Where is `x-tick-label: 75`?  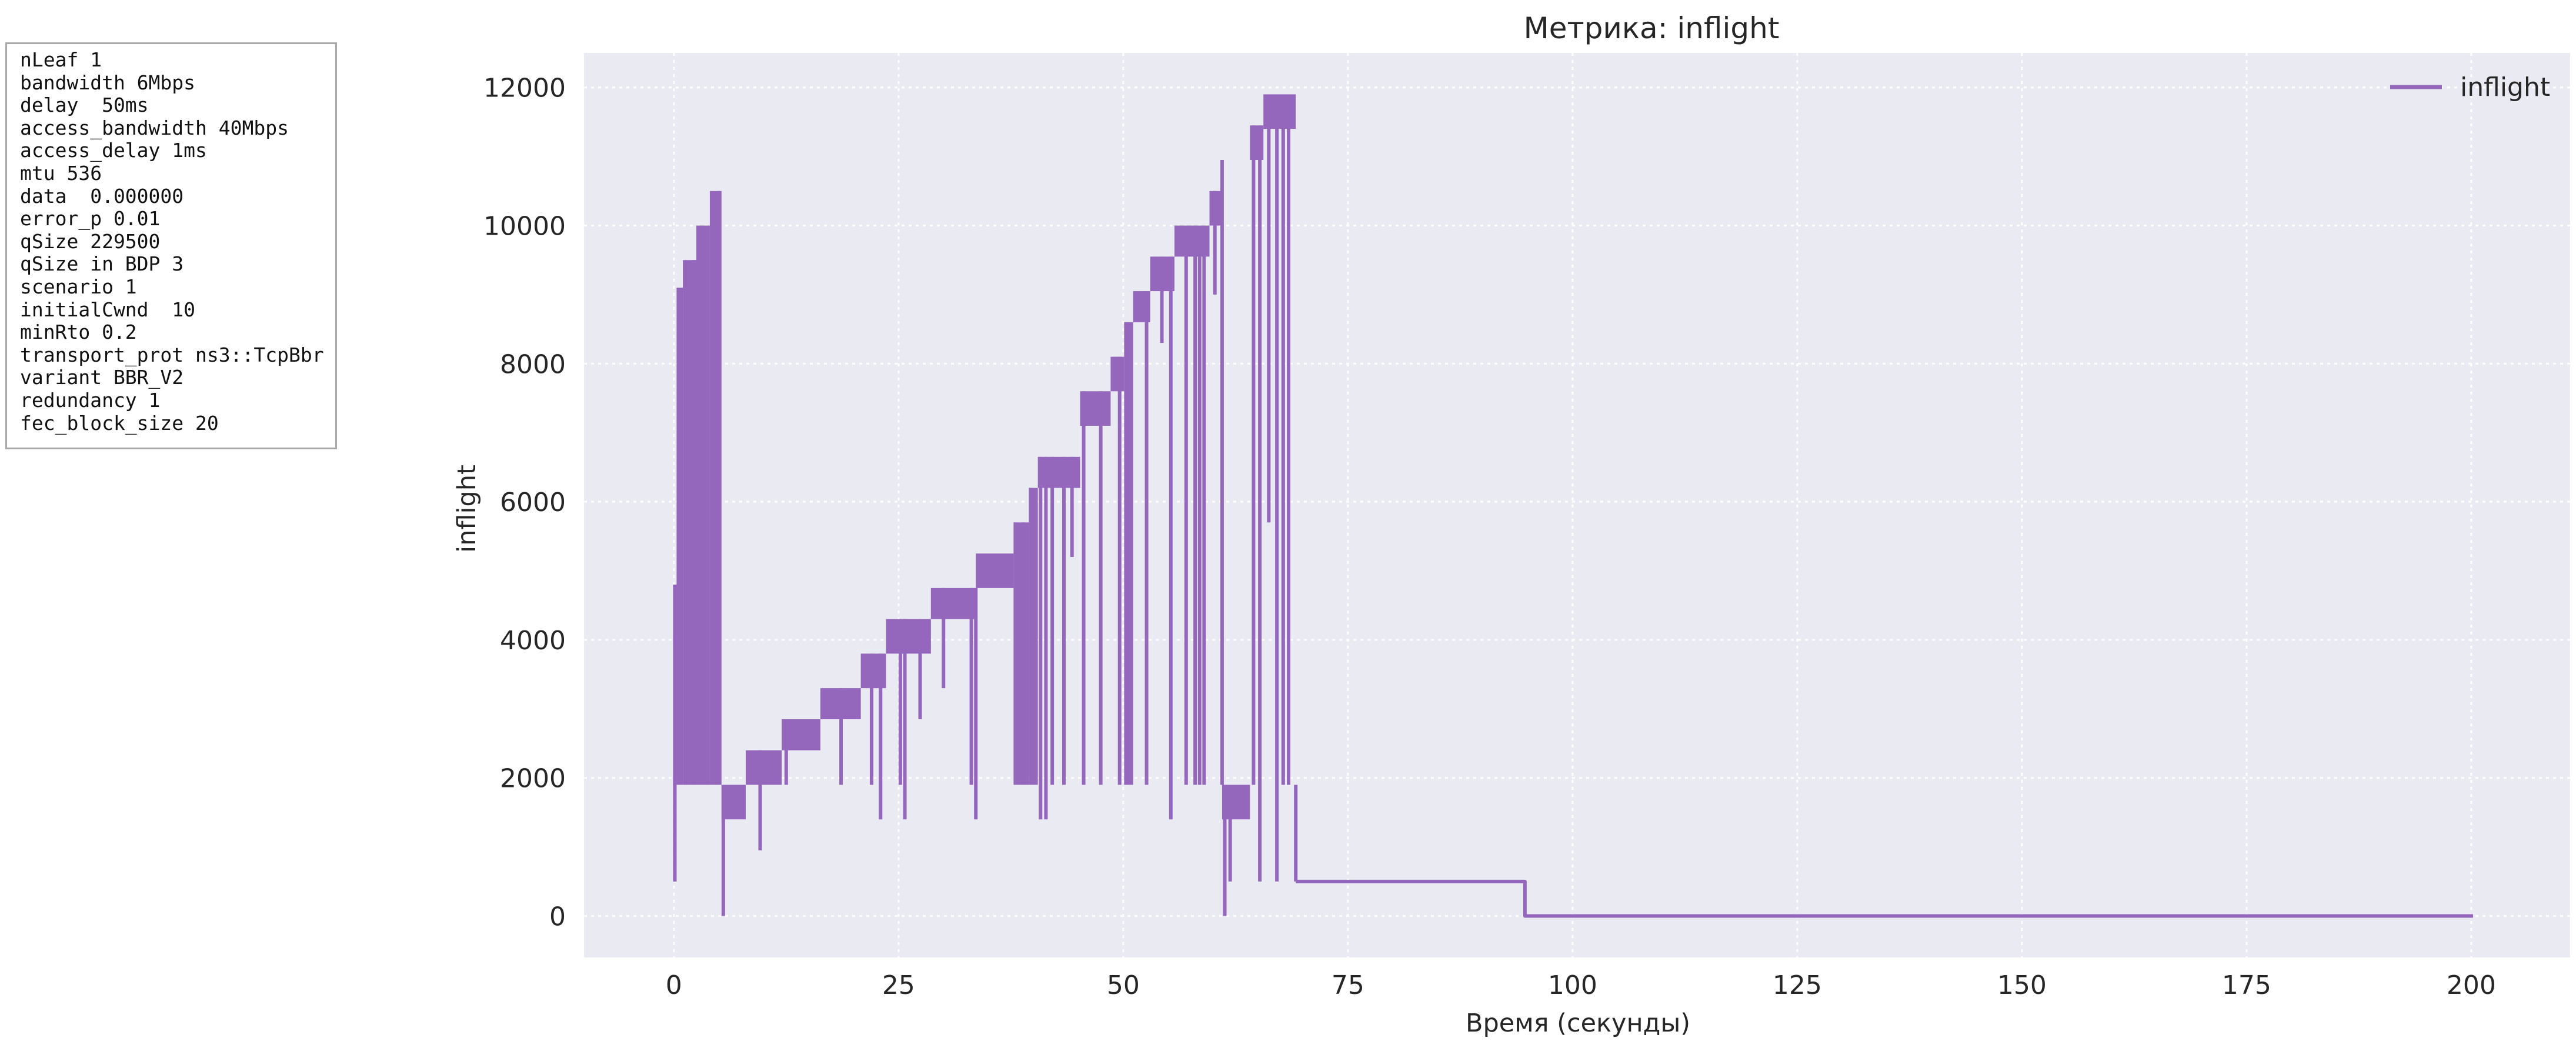
x-tick-label: 75 is located at coordinates (1348, 985).